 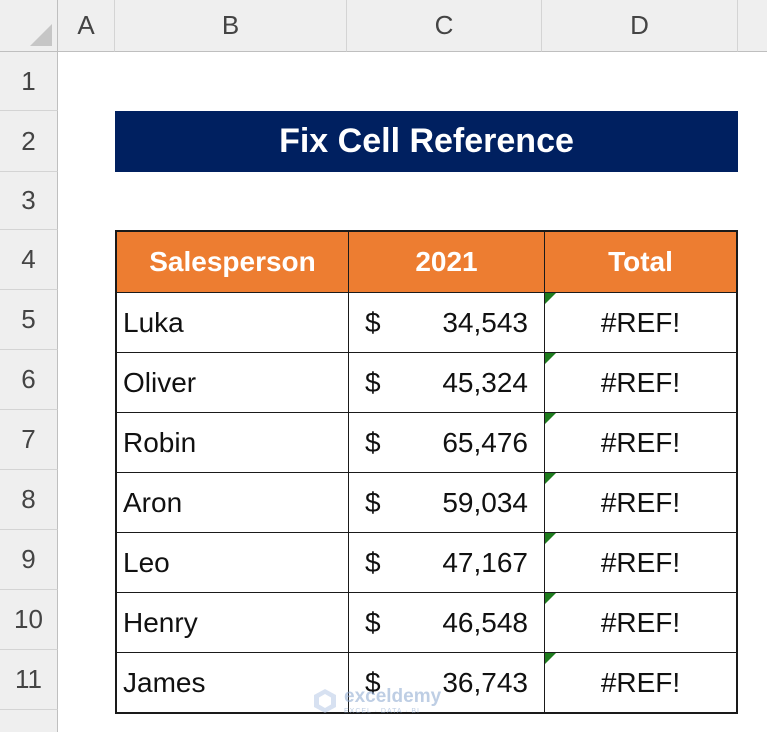 I want to click on amount-cell: $59,034, so click(x=446, y=502).